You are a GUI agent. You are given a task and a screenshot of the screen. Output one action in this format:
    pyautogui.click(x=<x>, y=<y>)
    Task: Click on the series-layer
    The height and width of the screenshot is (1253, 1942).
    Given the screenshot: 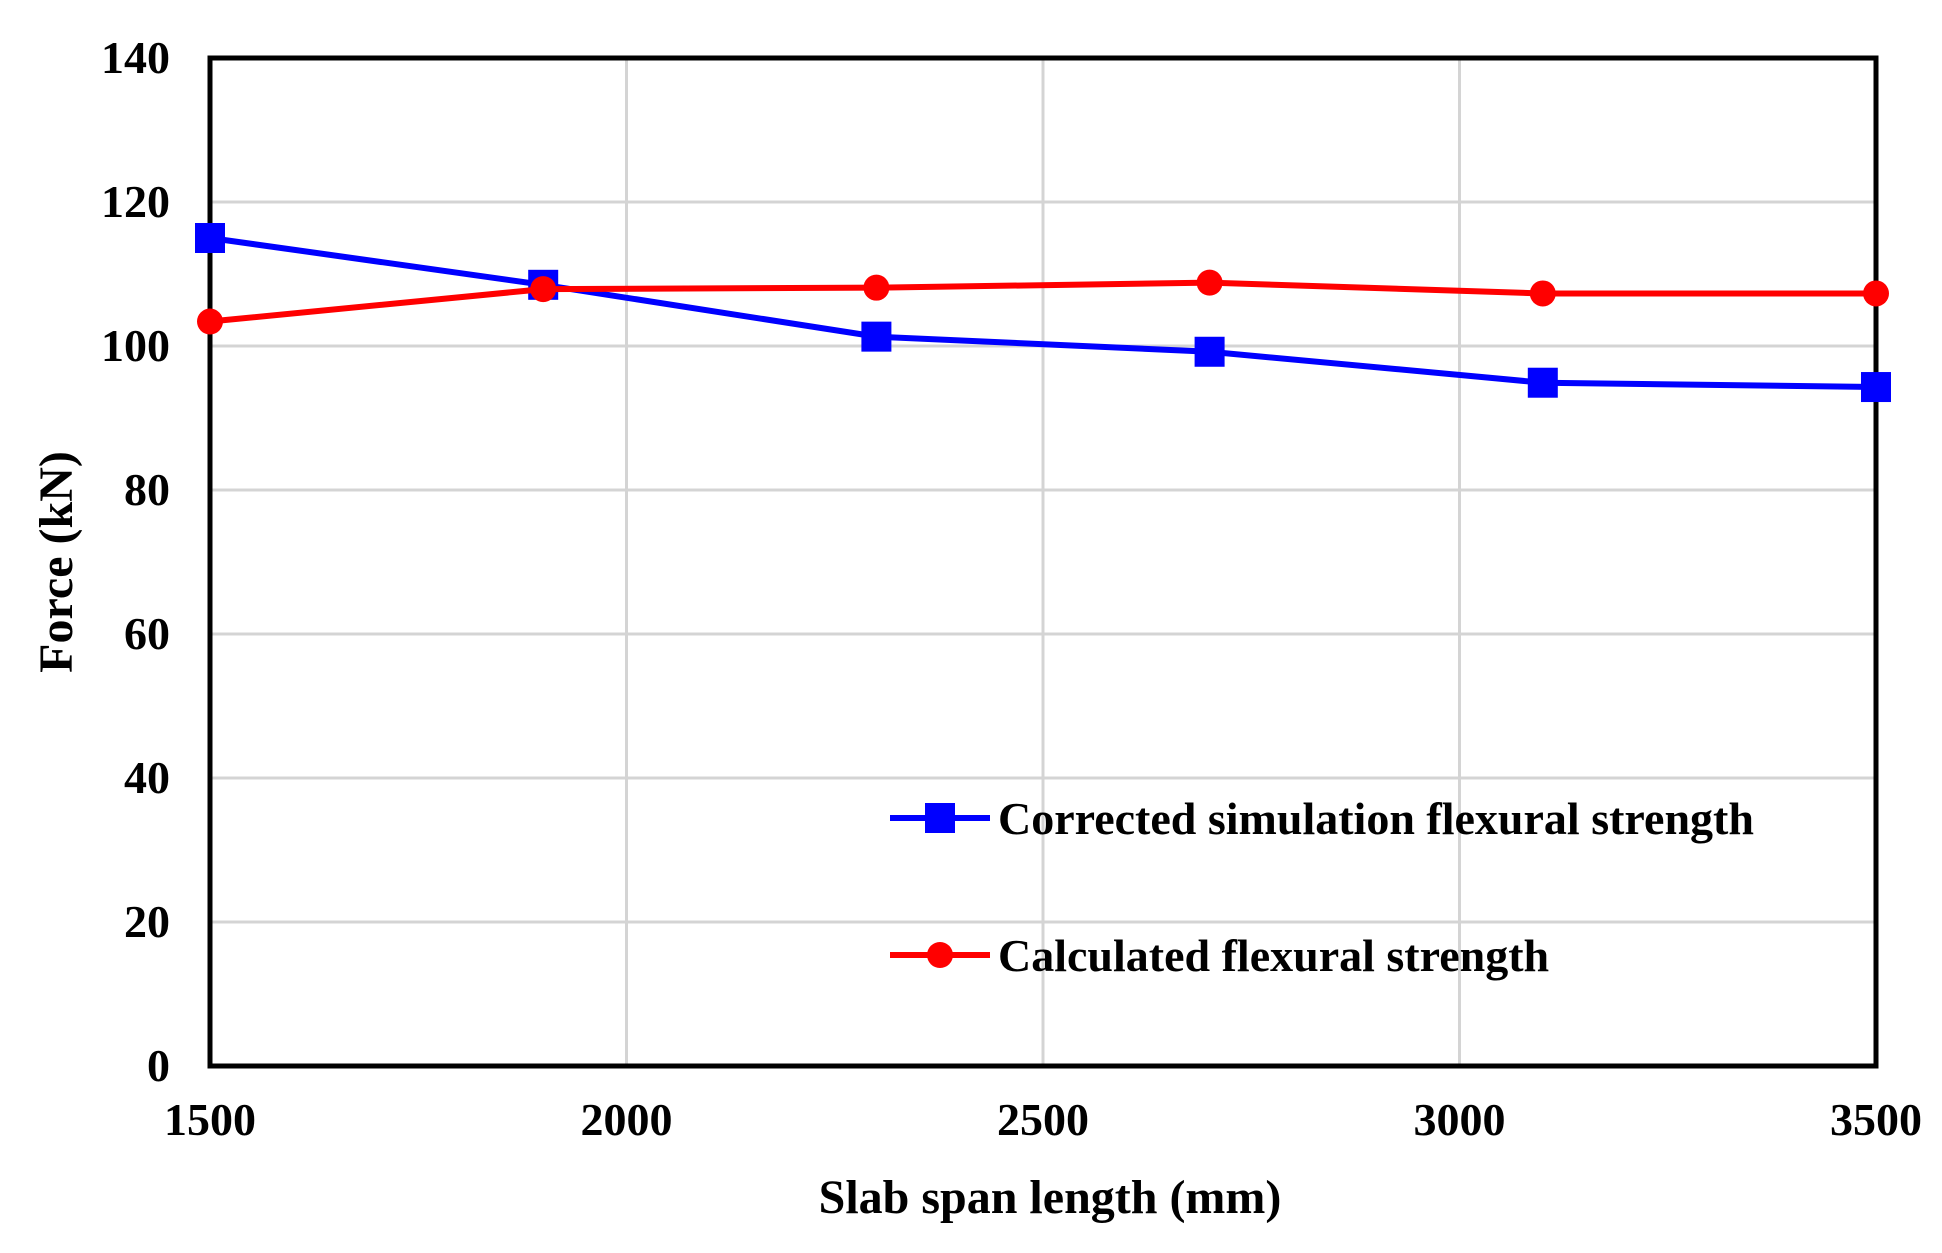 What is the action you would take?
    pyautogui.click(x=1043, y=313)
    